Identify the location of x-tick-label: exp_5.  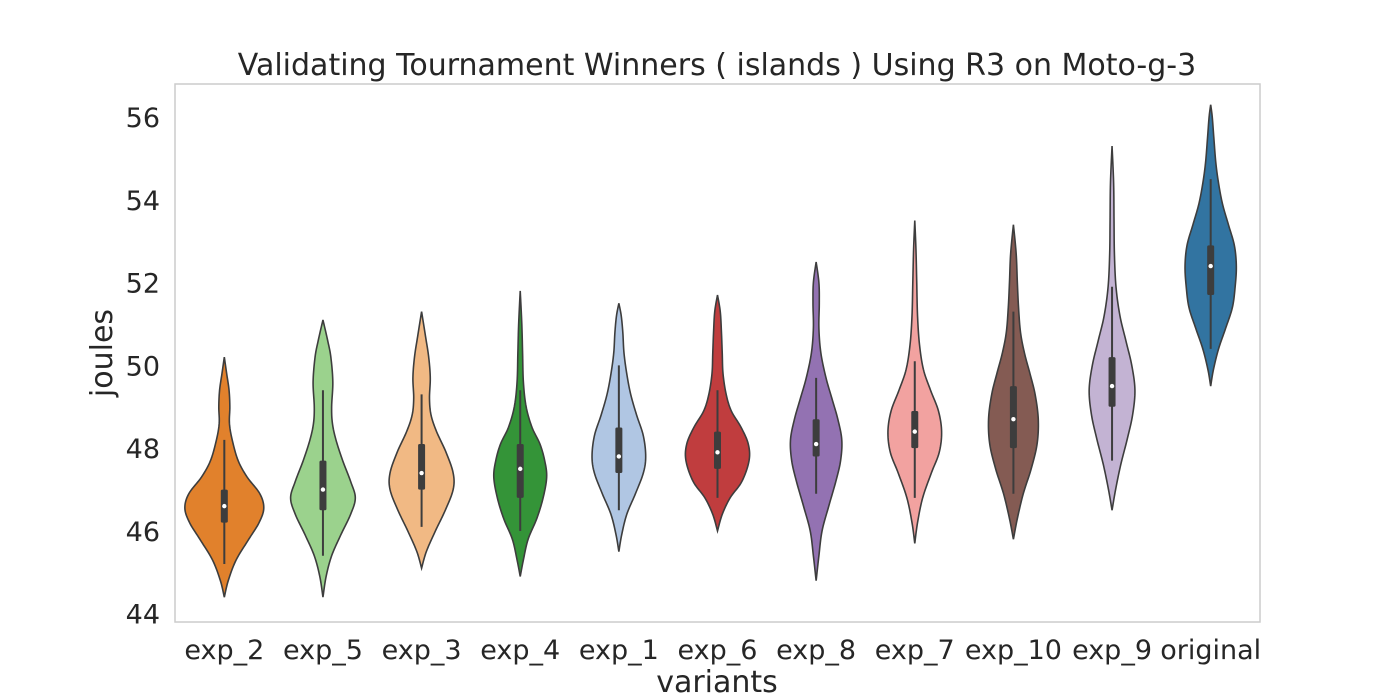
(323, 650).